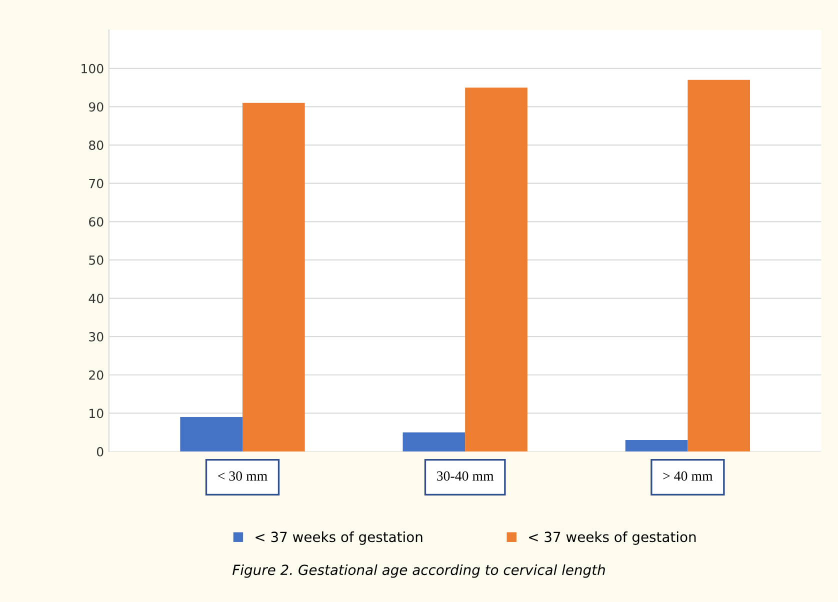 This screenshot has height=602, width=838. Describe the element at coordinates (97, 413) in the screenshot. I see `y-tick-label: 10` at that location.